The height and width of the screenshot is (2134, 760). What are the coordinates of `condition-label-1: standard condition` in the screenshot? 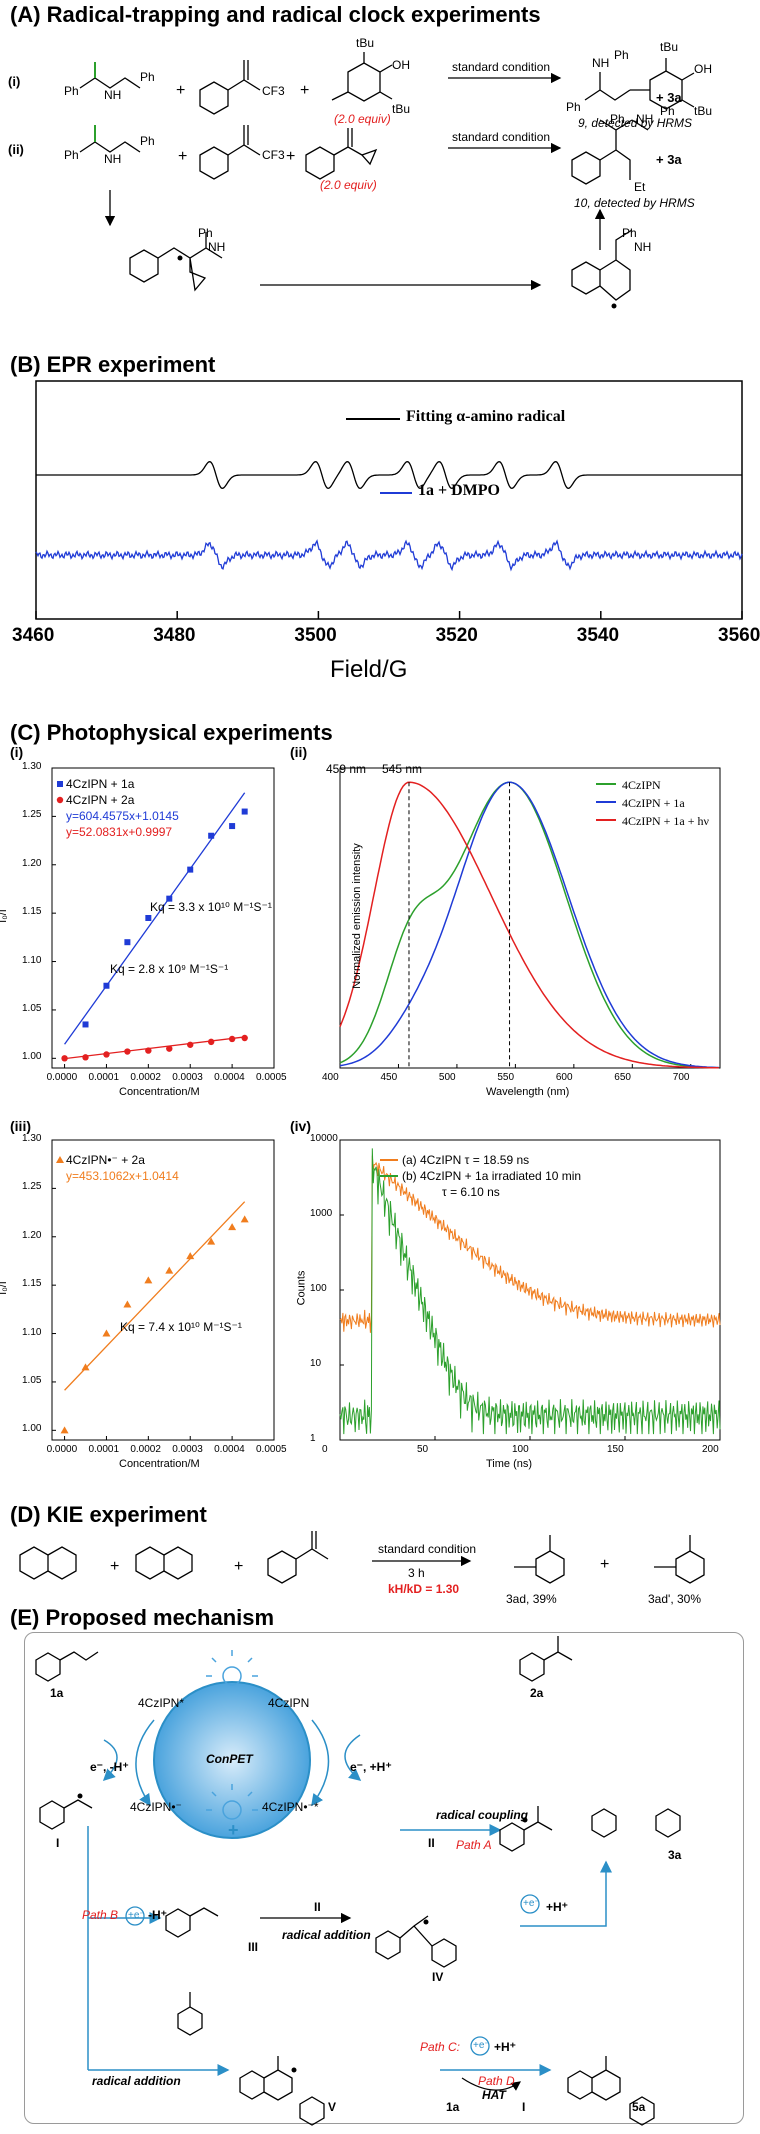 It's located at (501, 67).